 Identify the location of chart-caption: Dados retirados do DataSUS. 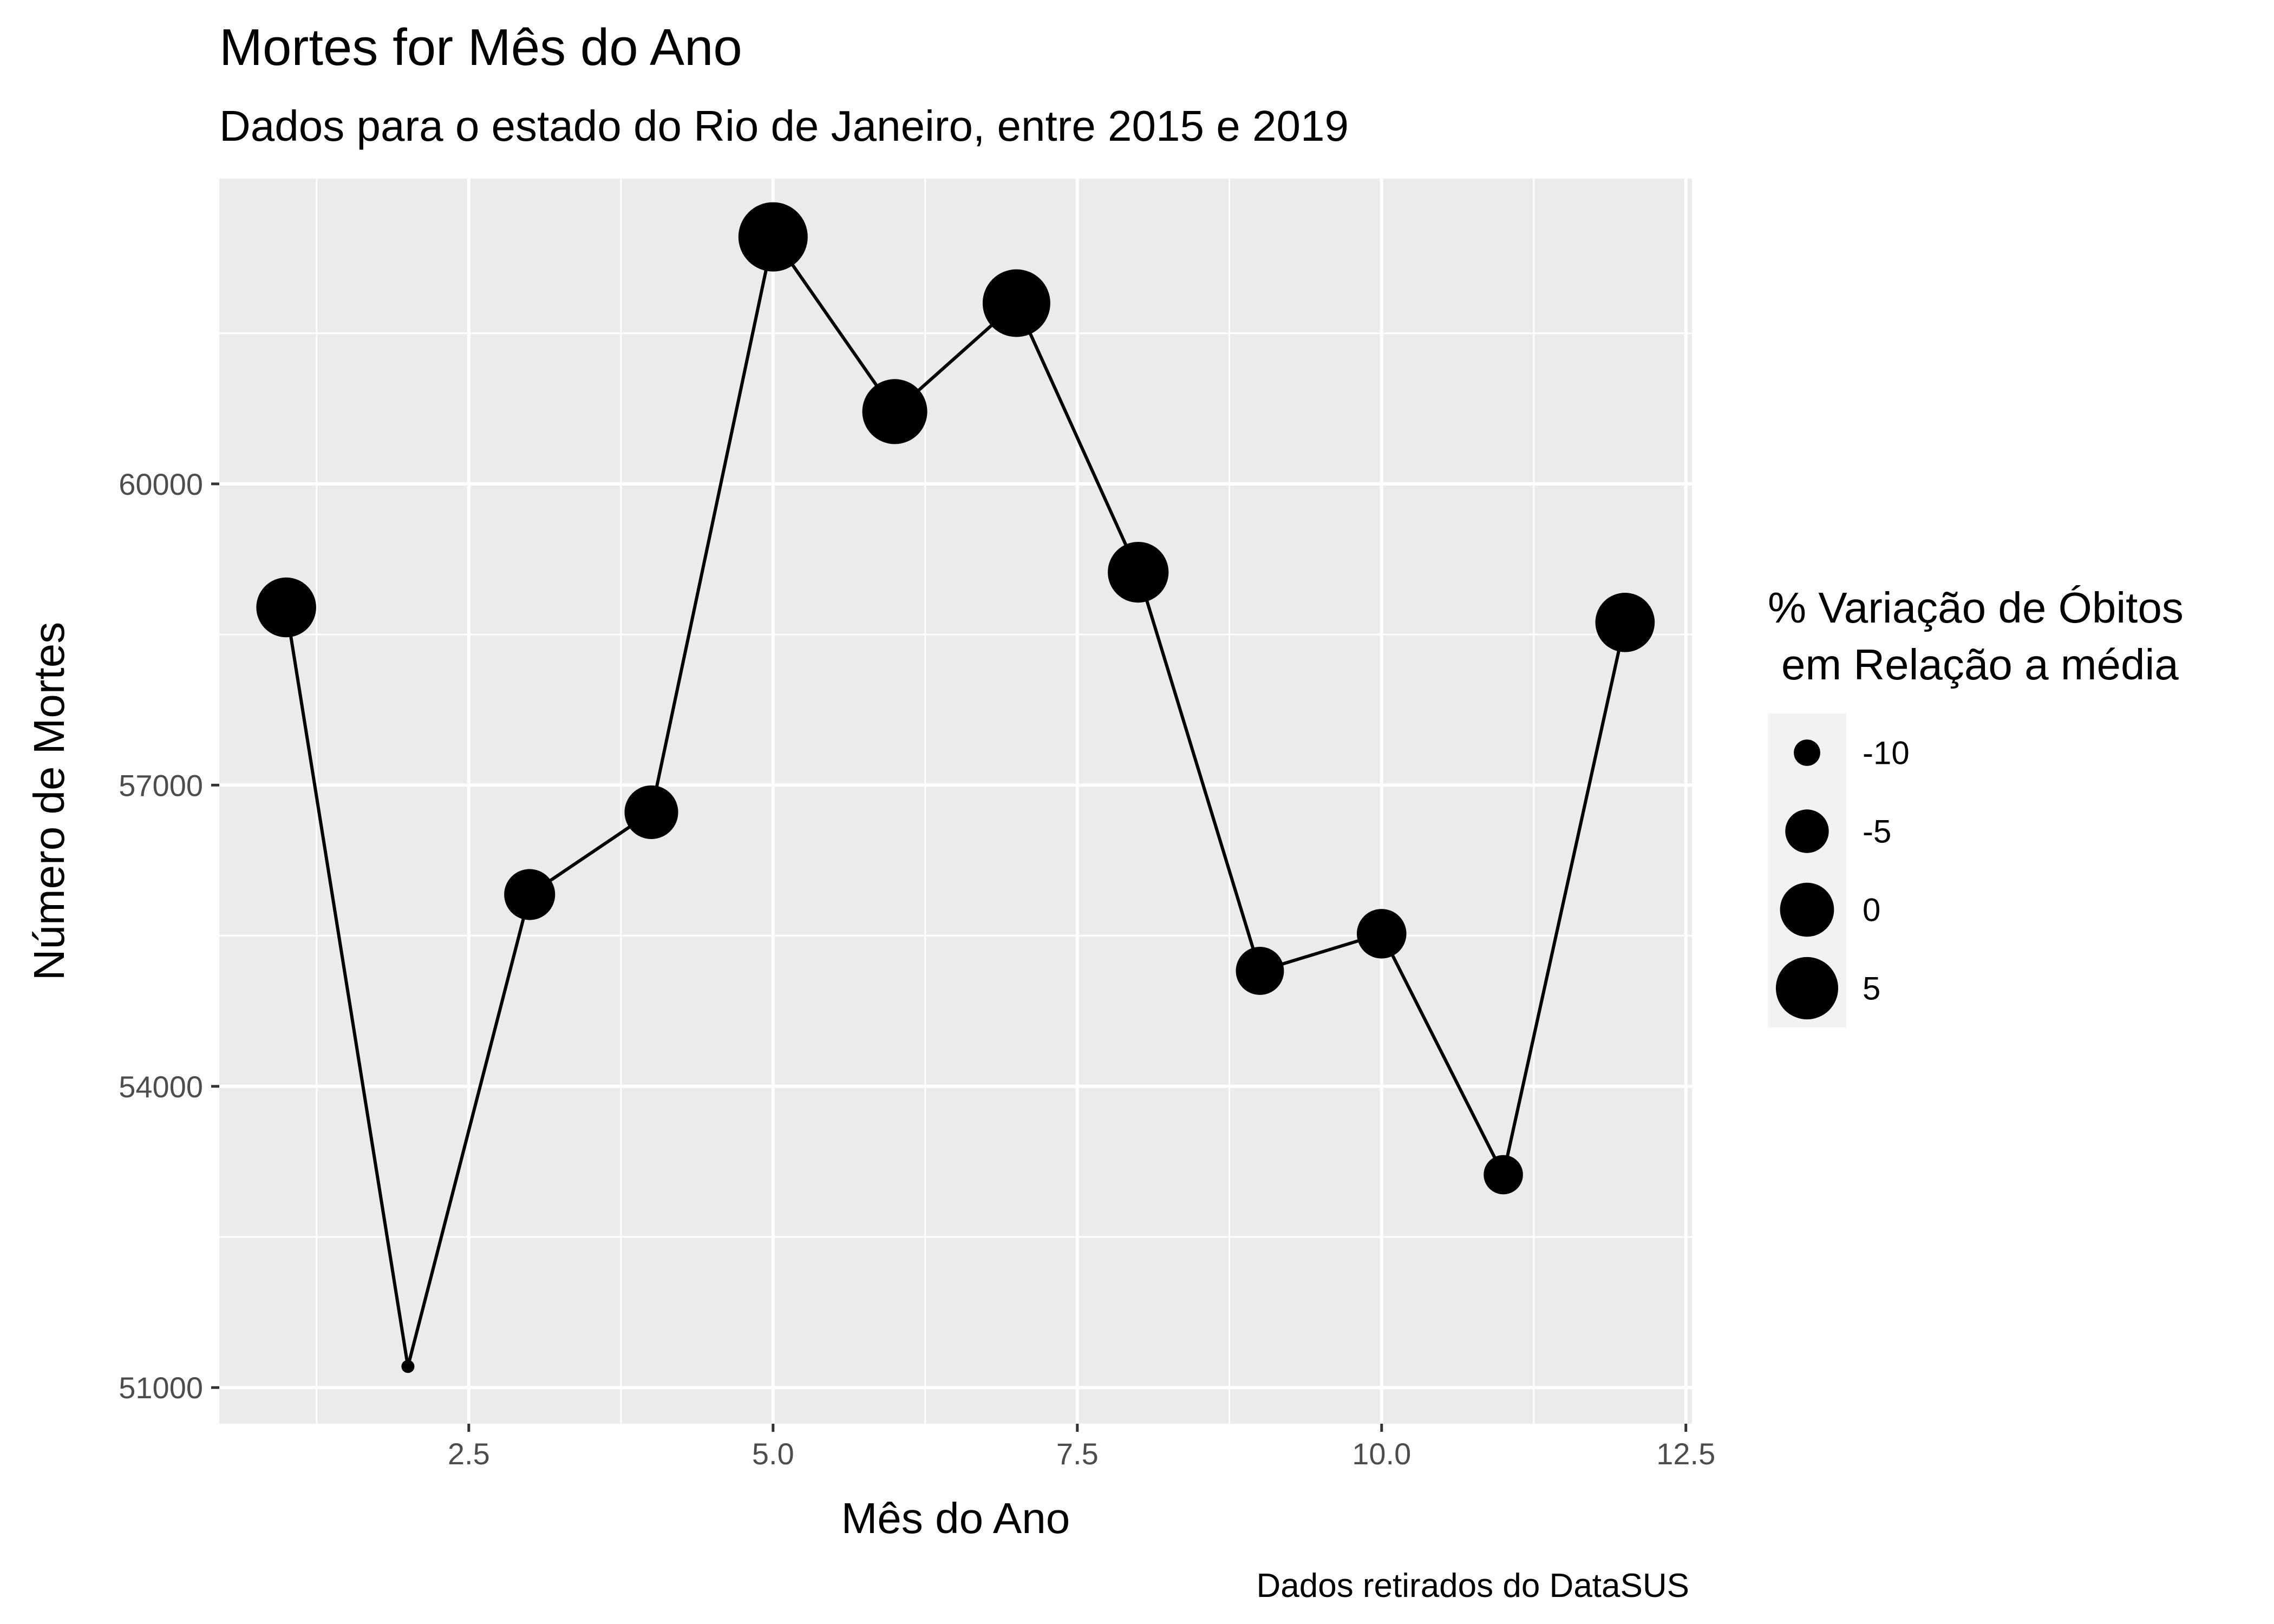
(1472, 1586).